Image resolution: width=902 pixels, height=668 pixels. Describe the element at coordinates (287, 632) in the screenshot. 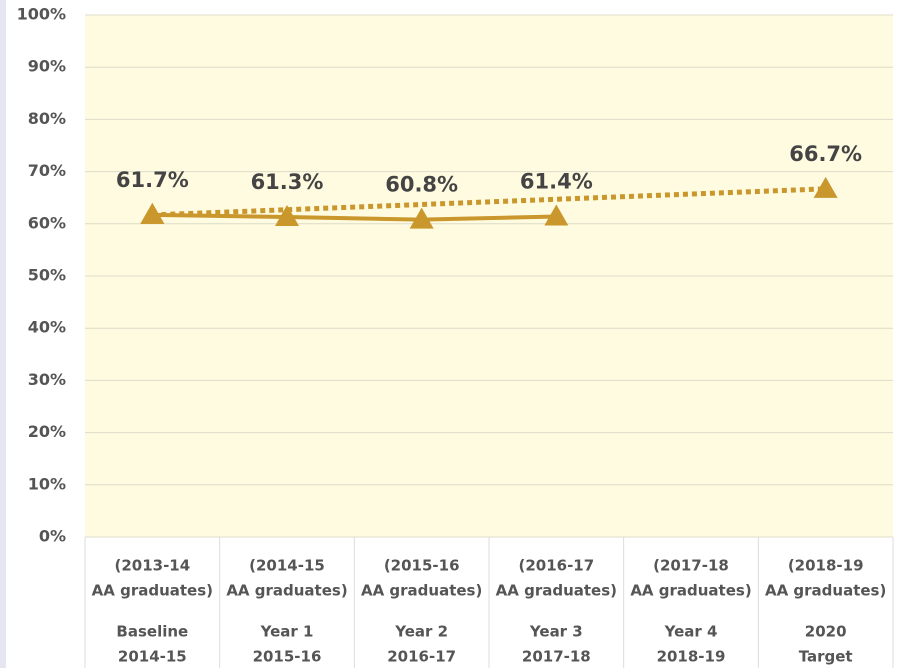

I see `x-tick-label: Year 1` at that location.